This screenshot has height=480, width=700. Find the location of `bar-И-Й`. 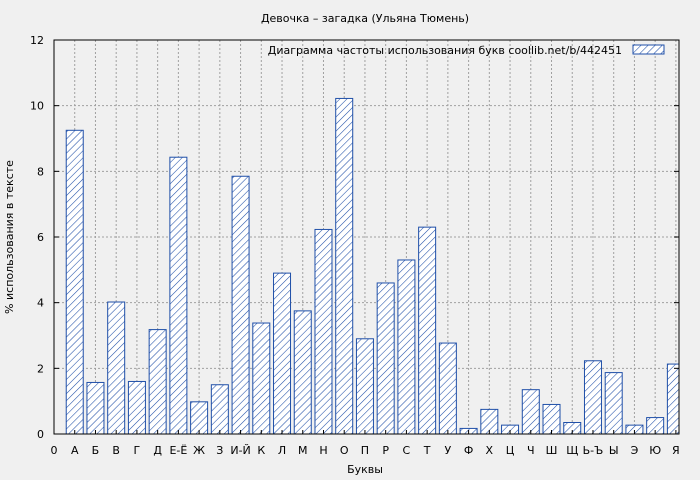

bar-И-Й is located at coordinates (240, 305).